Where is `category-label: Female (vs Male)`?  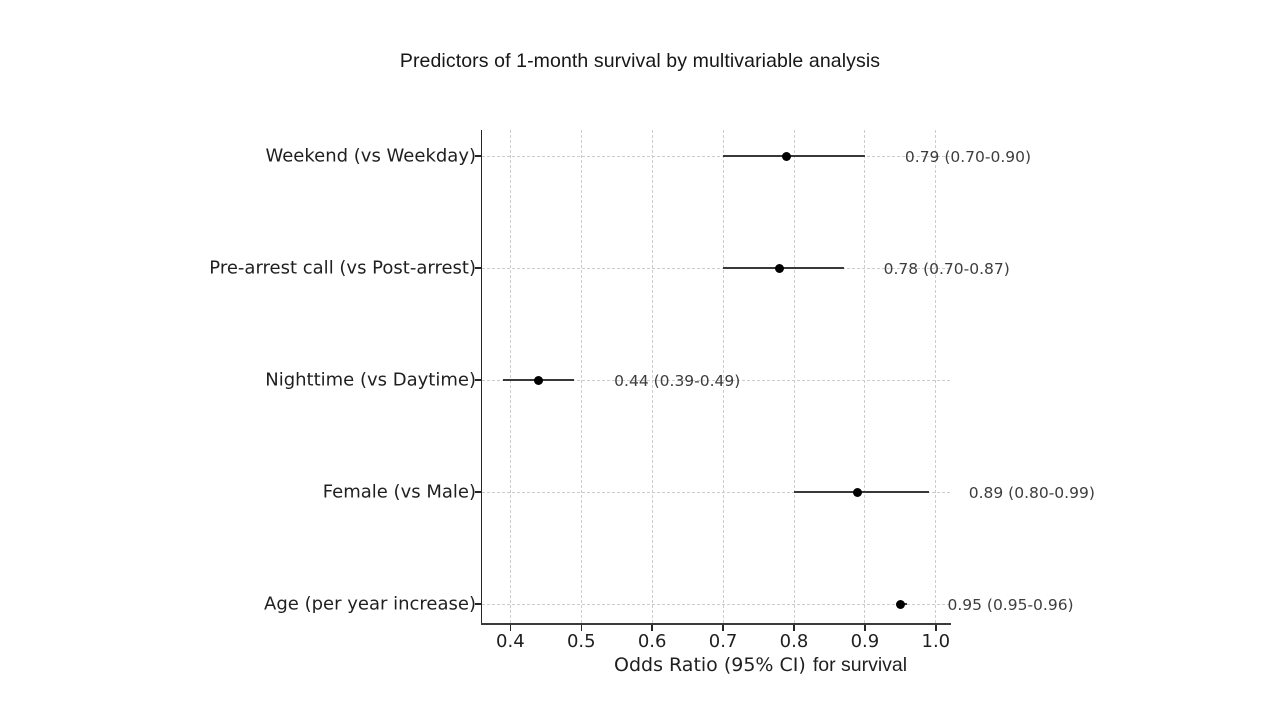 category-label: Female (vs Male) is located at coordinates (399, 492).